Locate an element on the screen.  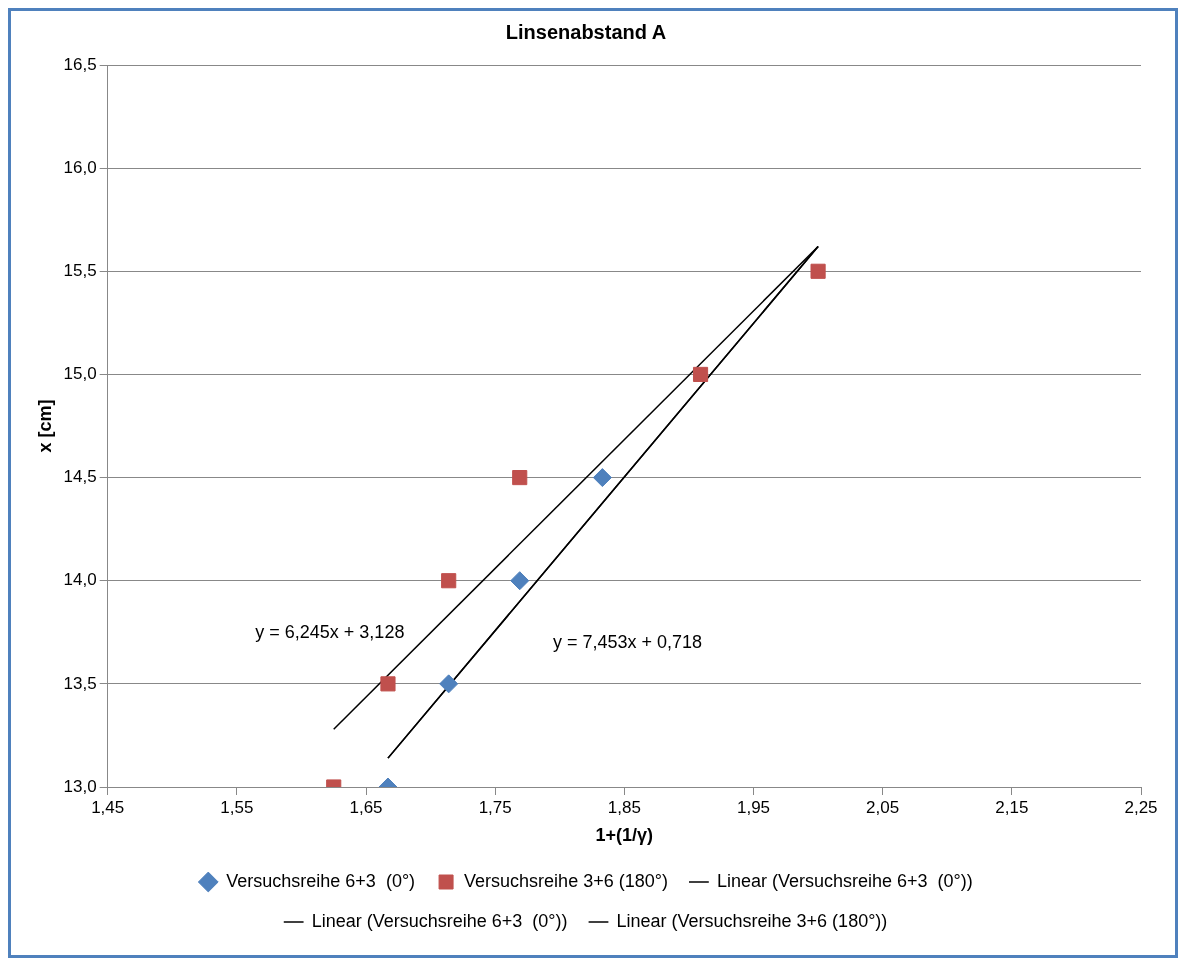
y-axis-title: x [cm] is located at coordinates (44, 426).